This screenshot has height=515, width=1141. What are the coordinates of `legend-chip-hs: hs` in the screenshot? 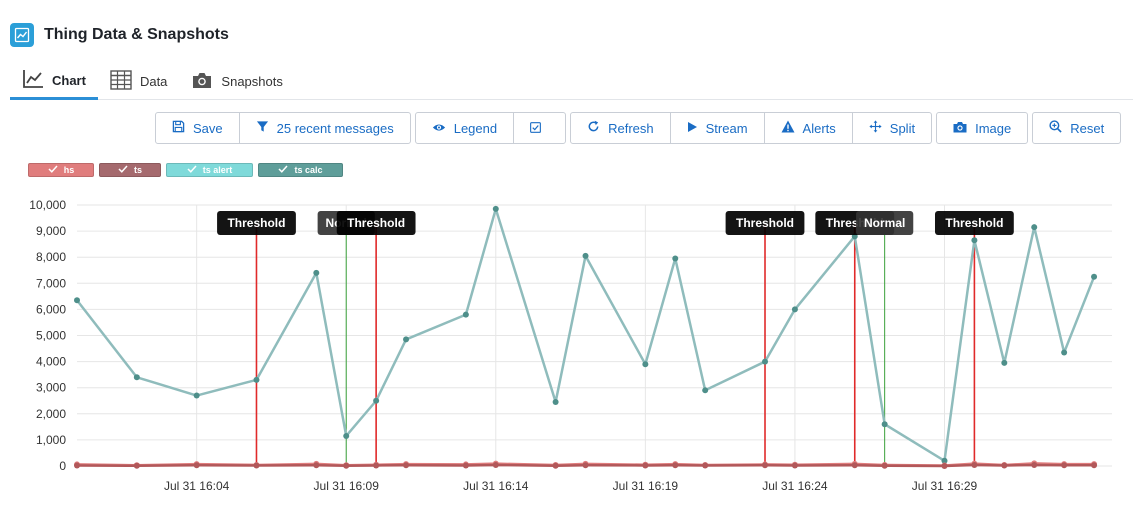 It's located at (61, 170).